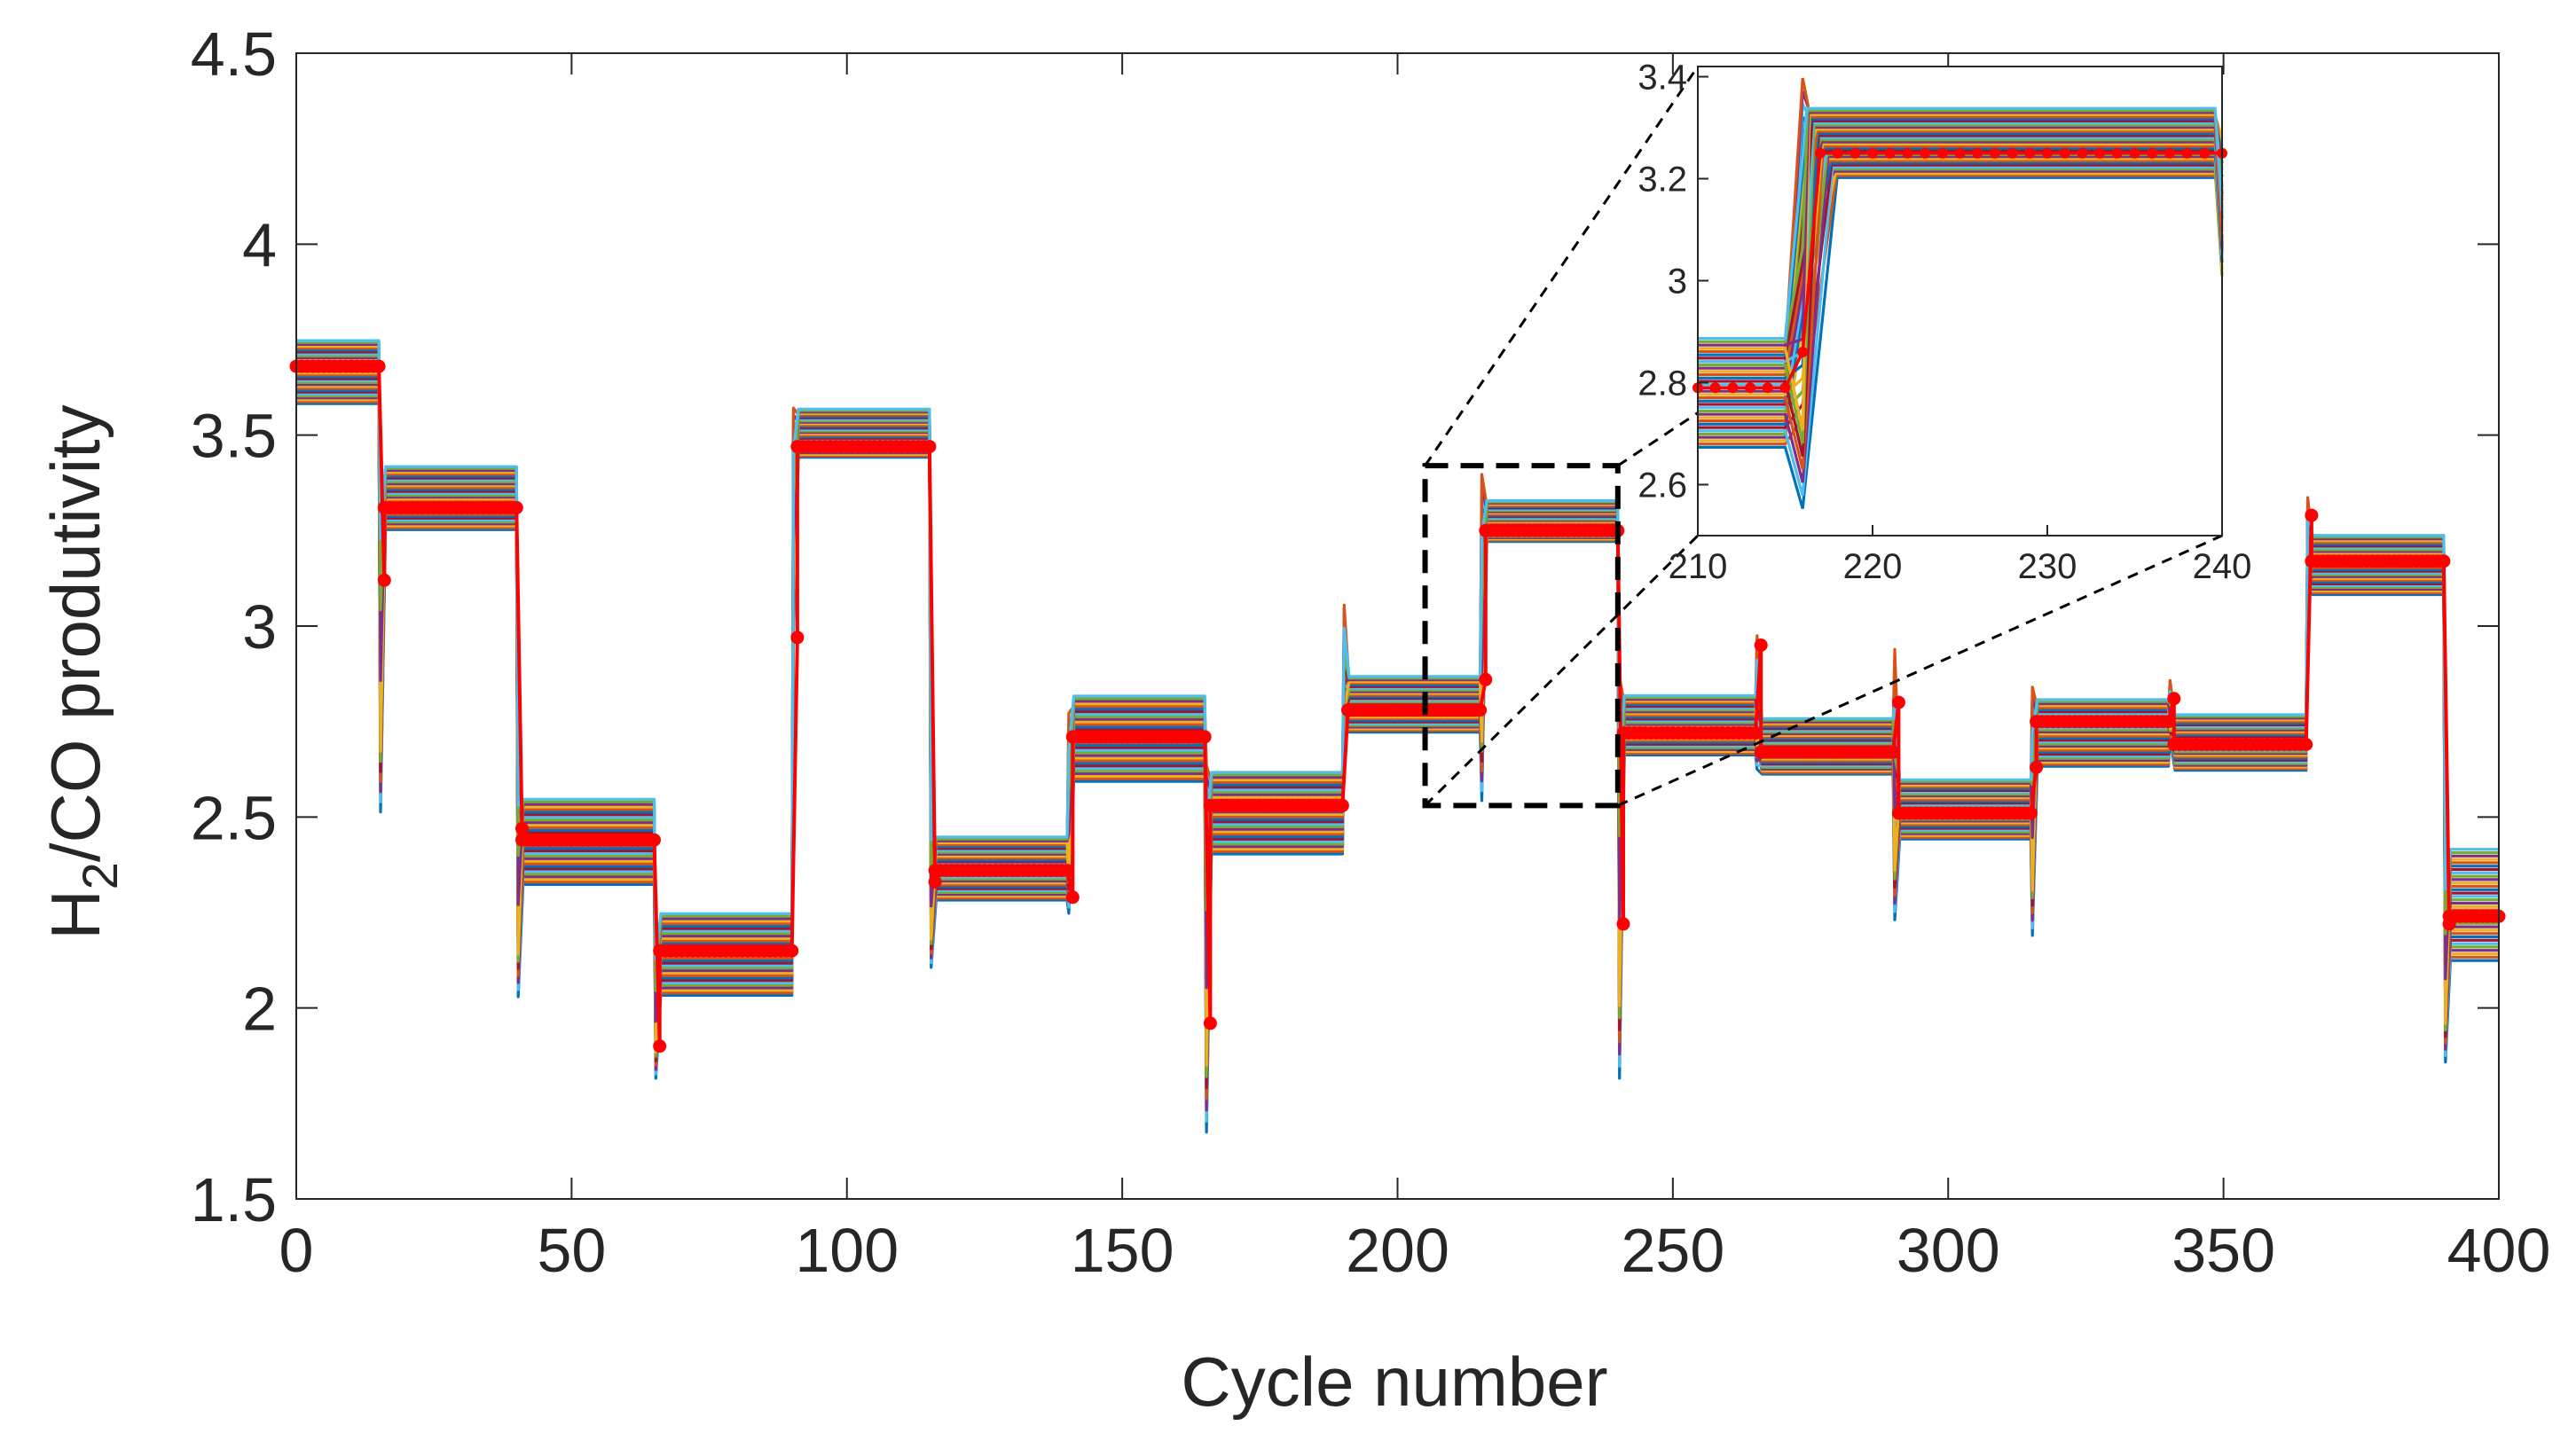 The image size is (2576, 1449). Describe the element at coordinates (1672, 1250) in the screenshot. I see `x-tick-label: 250` at that location.